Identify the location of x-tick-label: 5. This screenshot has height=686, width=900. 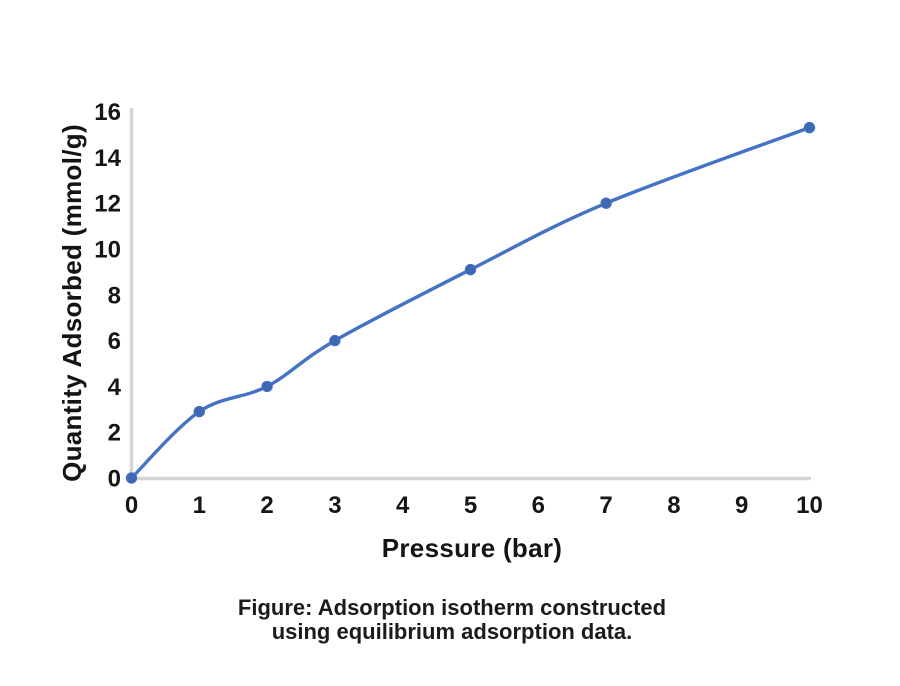
(470, 505).